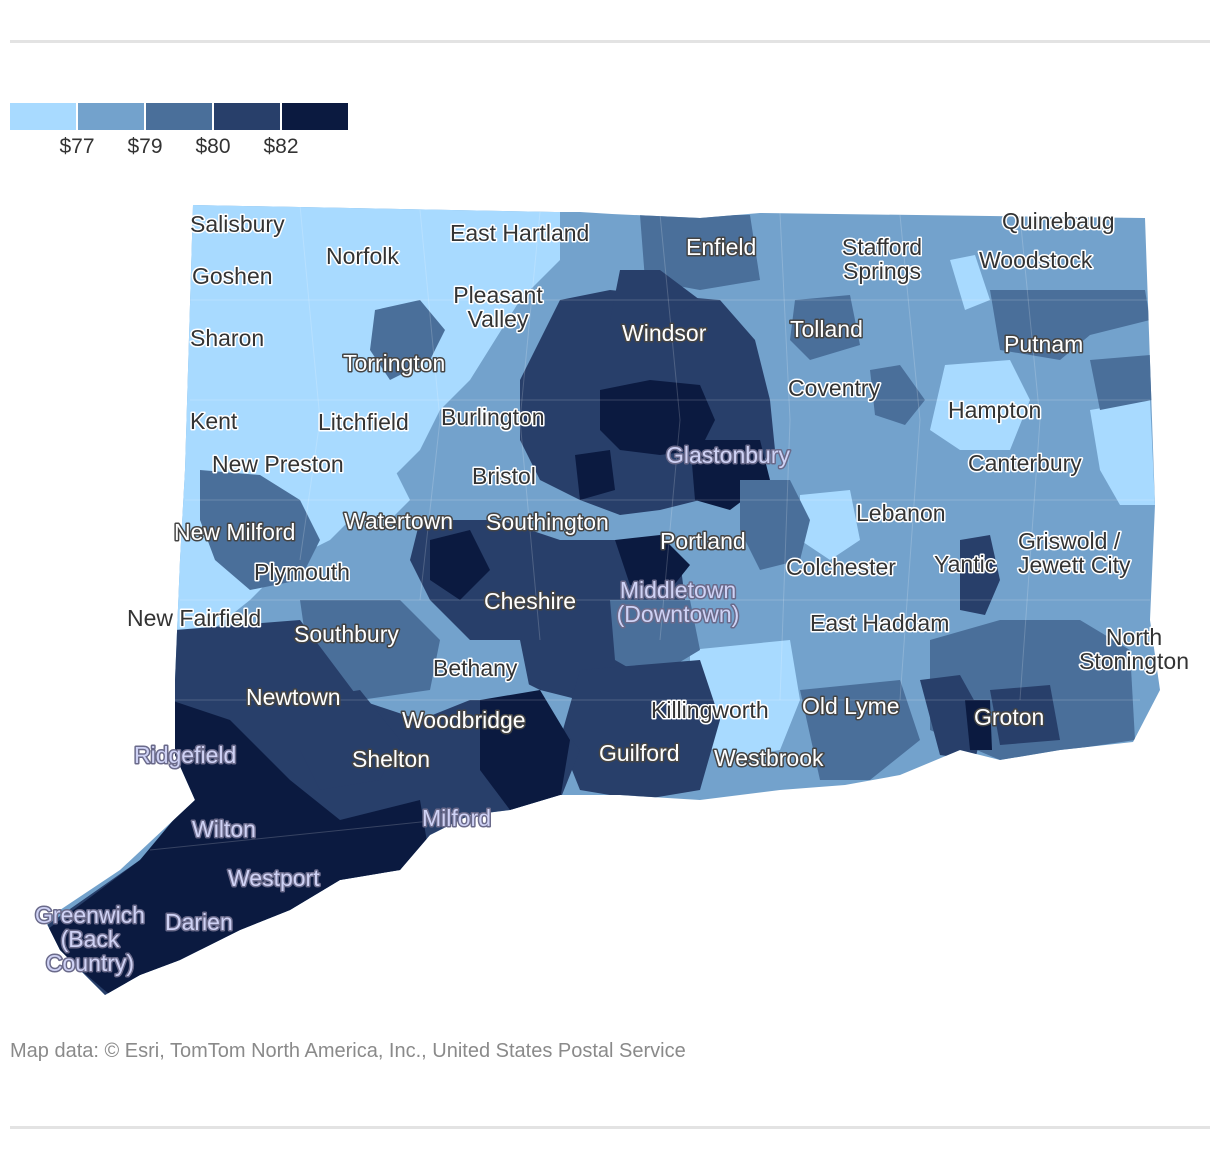  I want to click on town-label: Portland, so click(703, 541).